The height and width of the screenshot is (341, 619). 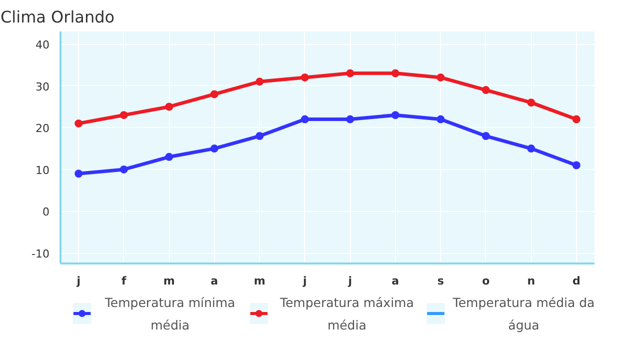 What do you see at coordinates (170, 313) in the screenshot?
I see `legend-label: Temperatura mínima média` at bounding box center [170, 313].